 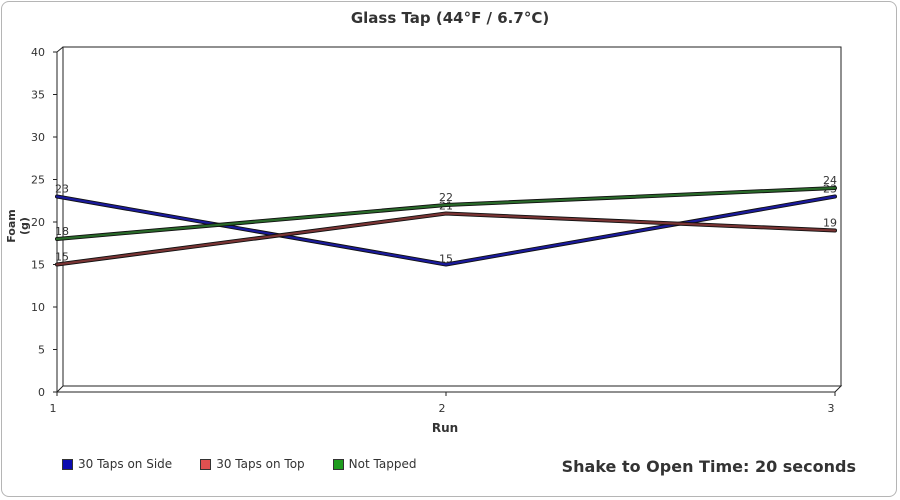 What do you see at coordinates (831, 408) in the screenshot?
I see `x-tick-label: 3` at bounding box center [831, 408].